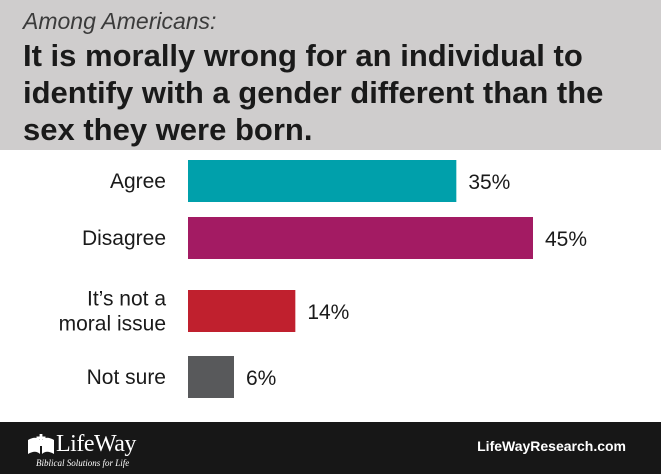 This screenshot has width=661, height=474. What do you see at coordinates (113, 312) in the screenshot?
I see `category-label-2: It’s not a moral issue` at bounding box center [113, 312].